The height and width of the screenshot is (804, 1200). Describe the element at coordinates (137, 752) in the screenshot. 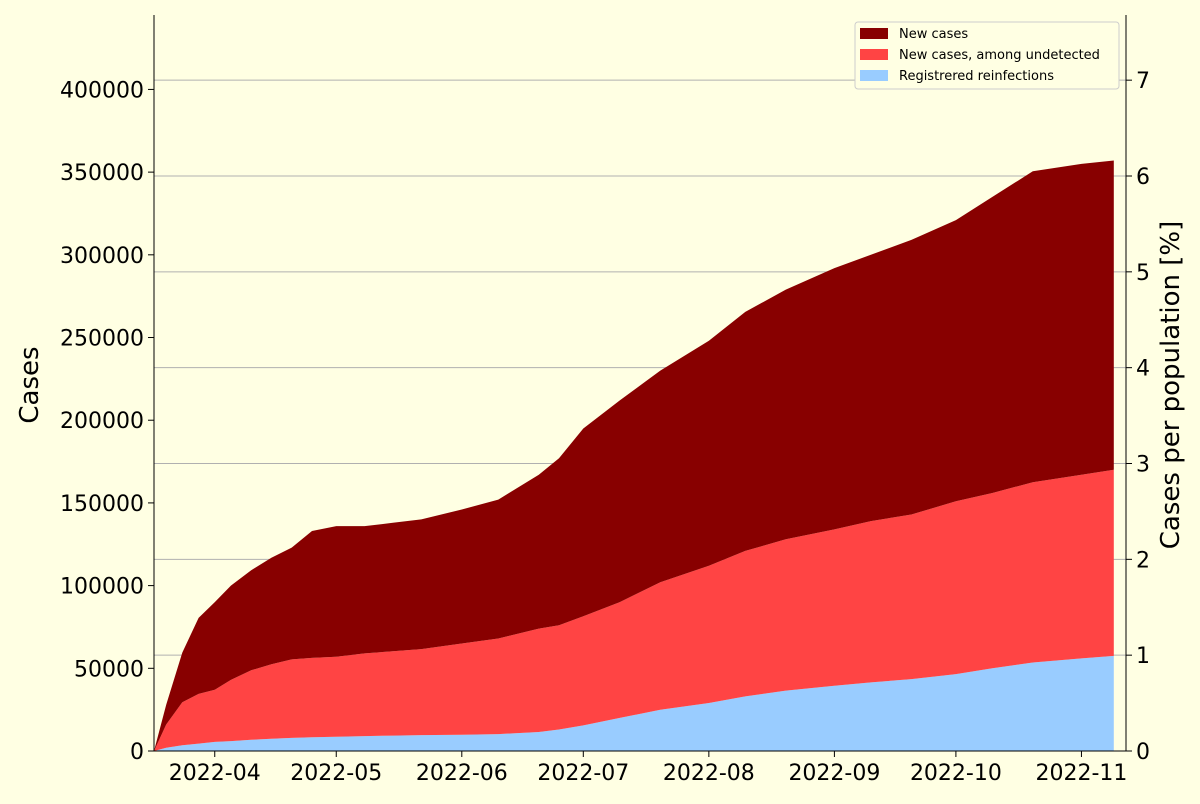

I see `y-tick-label: 0` at that location.